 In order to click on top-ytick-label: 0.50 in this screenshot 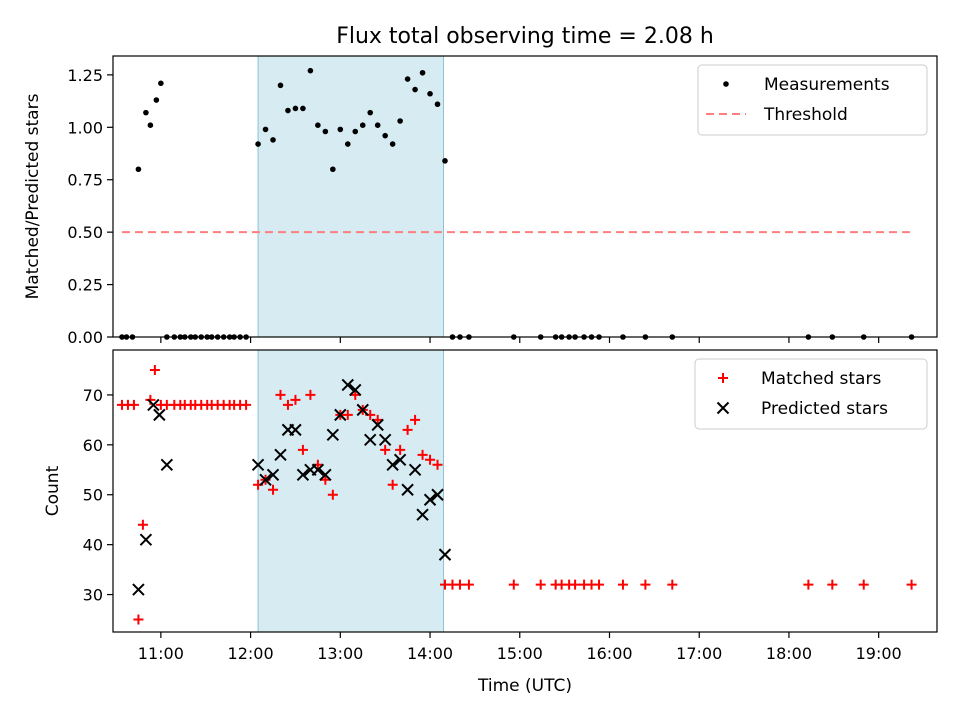, I will do `click(85, 232)`.